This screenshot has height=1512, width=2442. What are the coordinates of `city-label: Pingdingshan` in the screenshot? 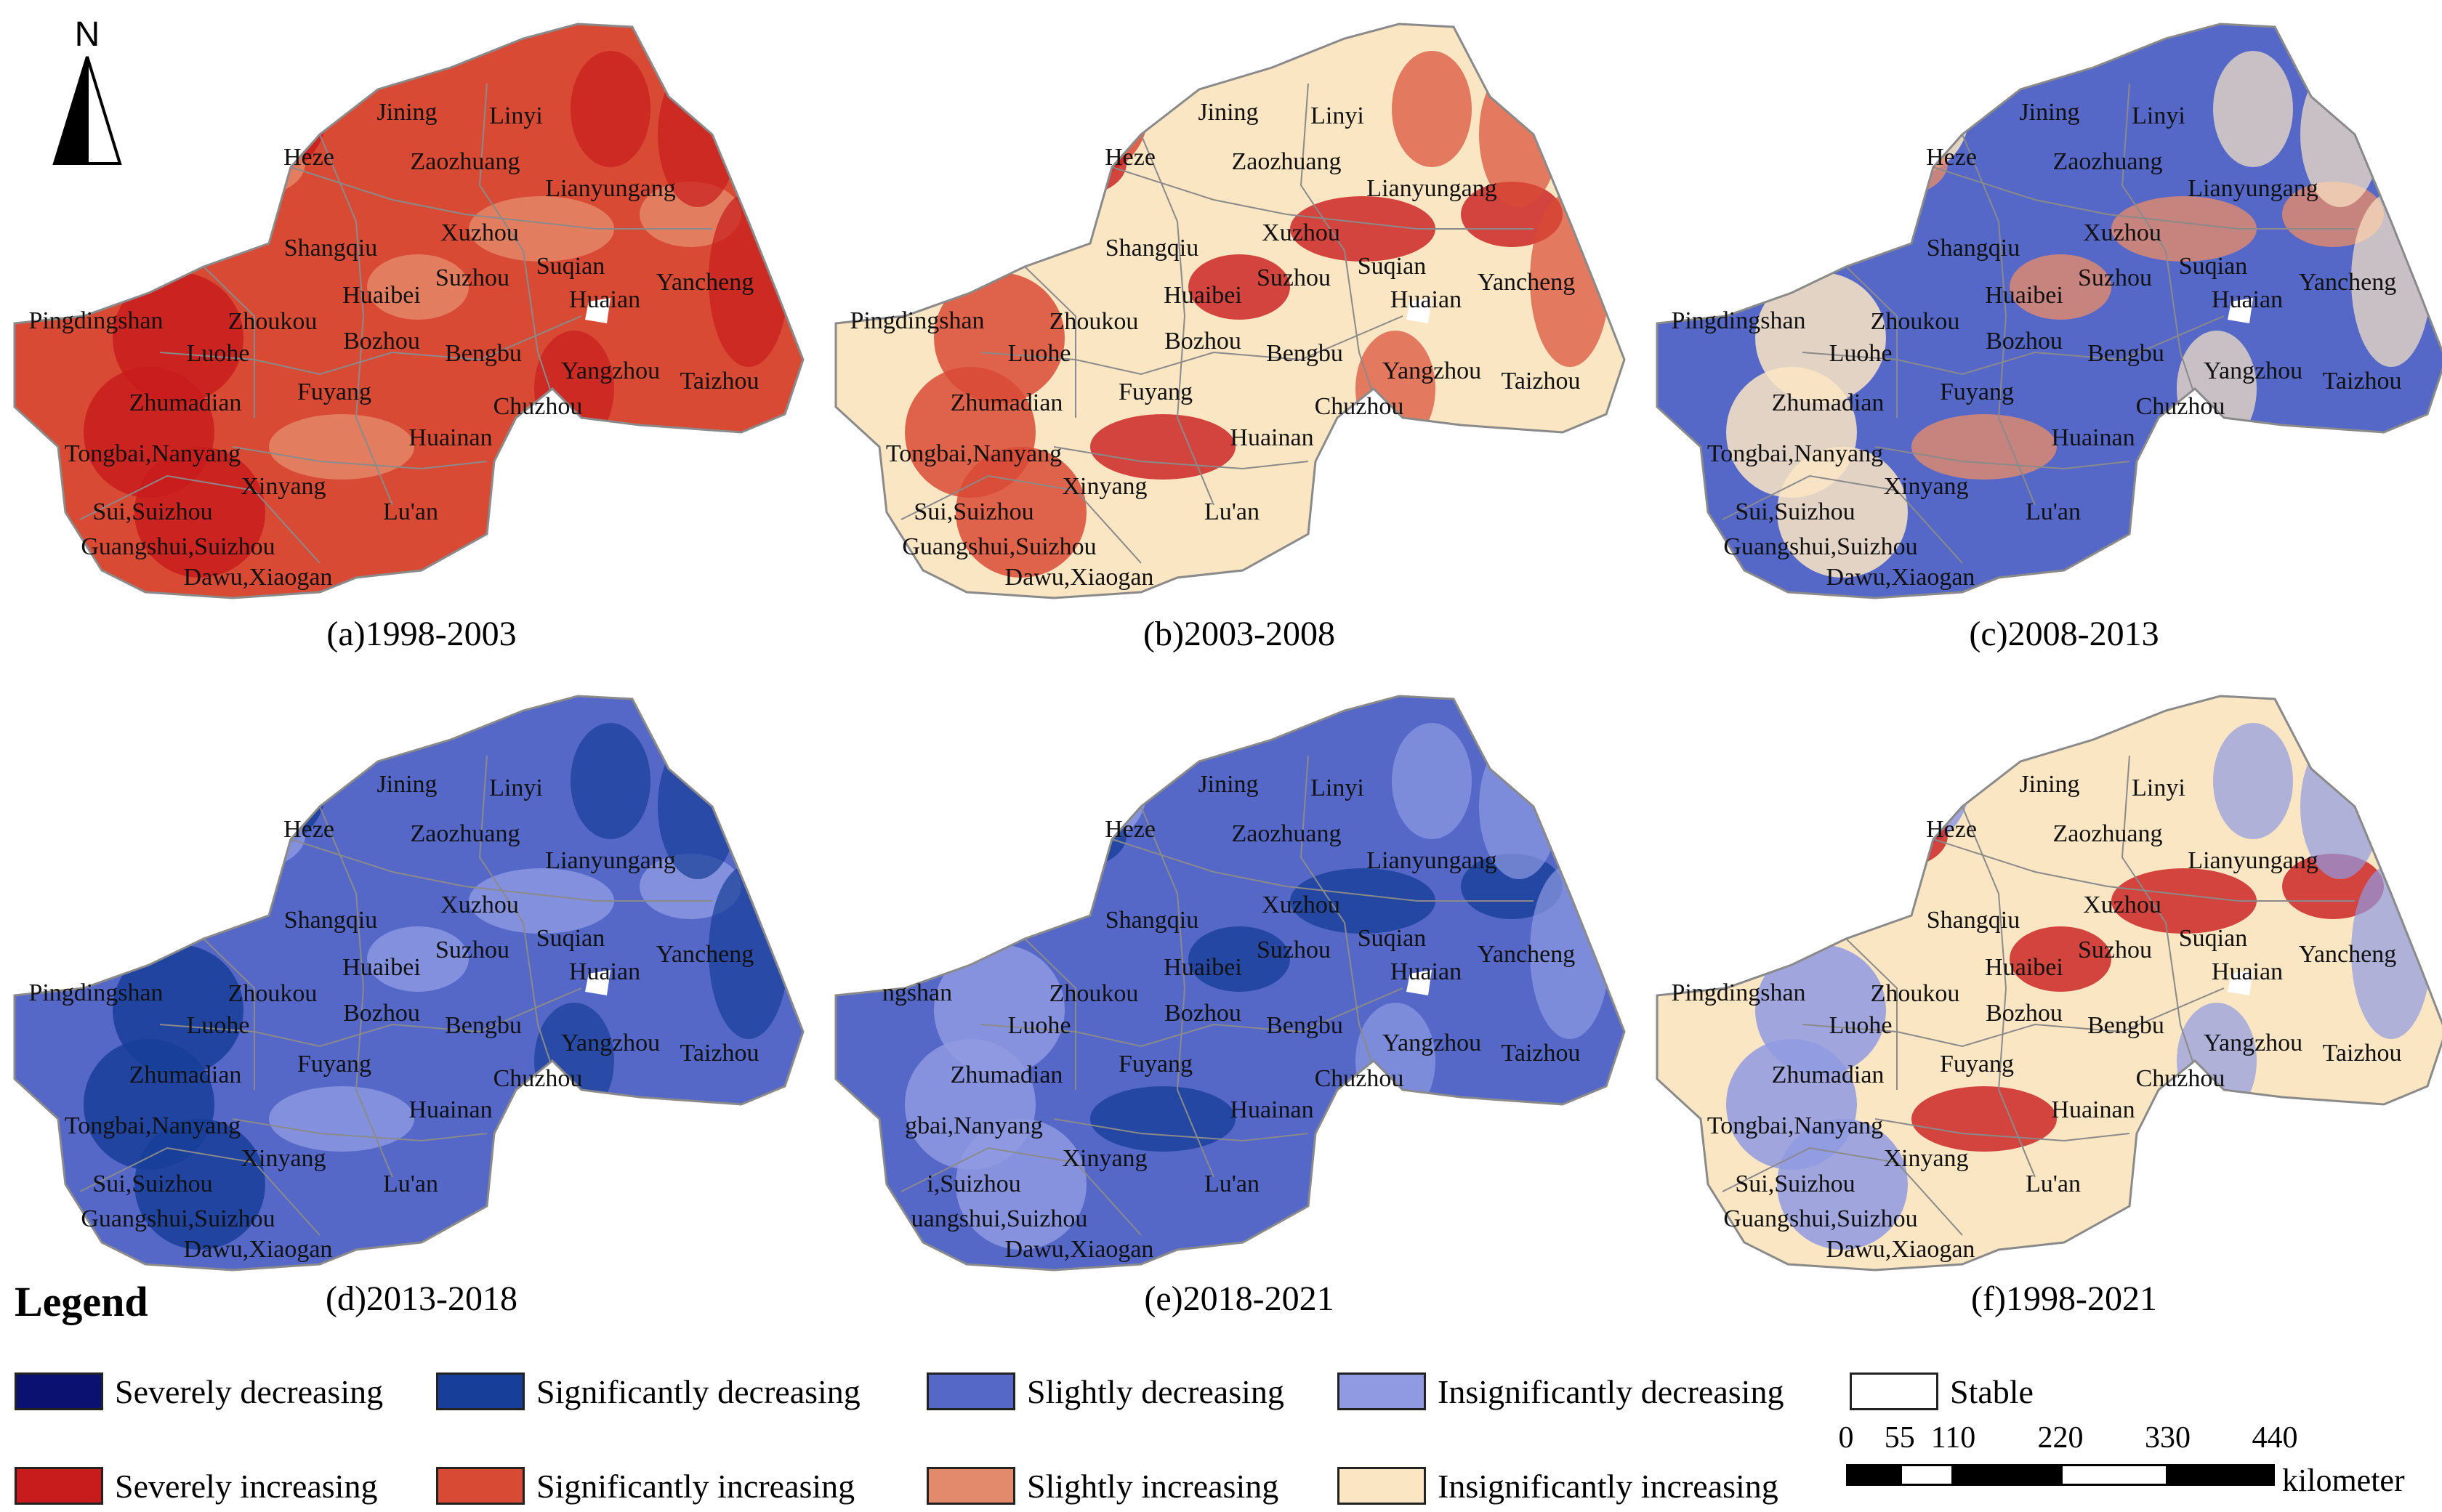 It's located at (95, 321).